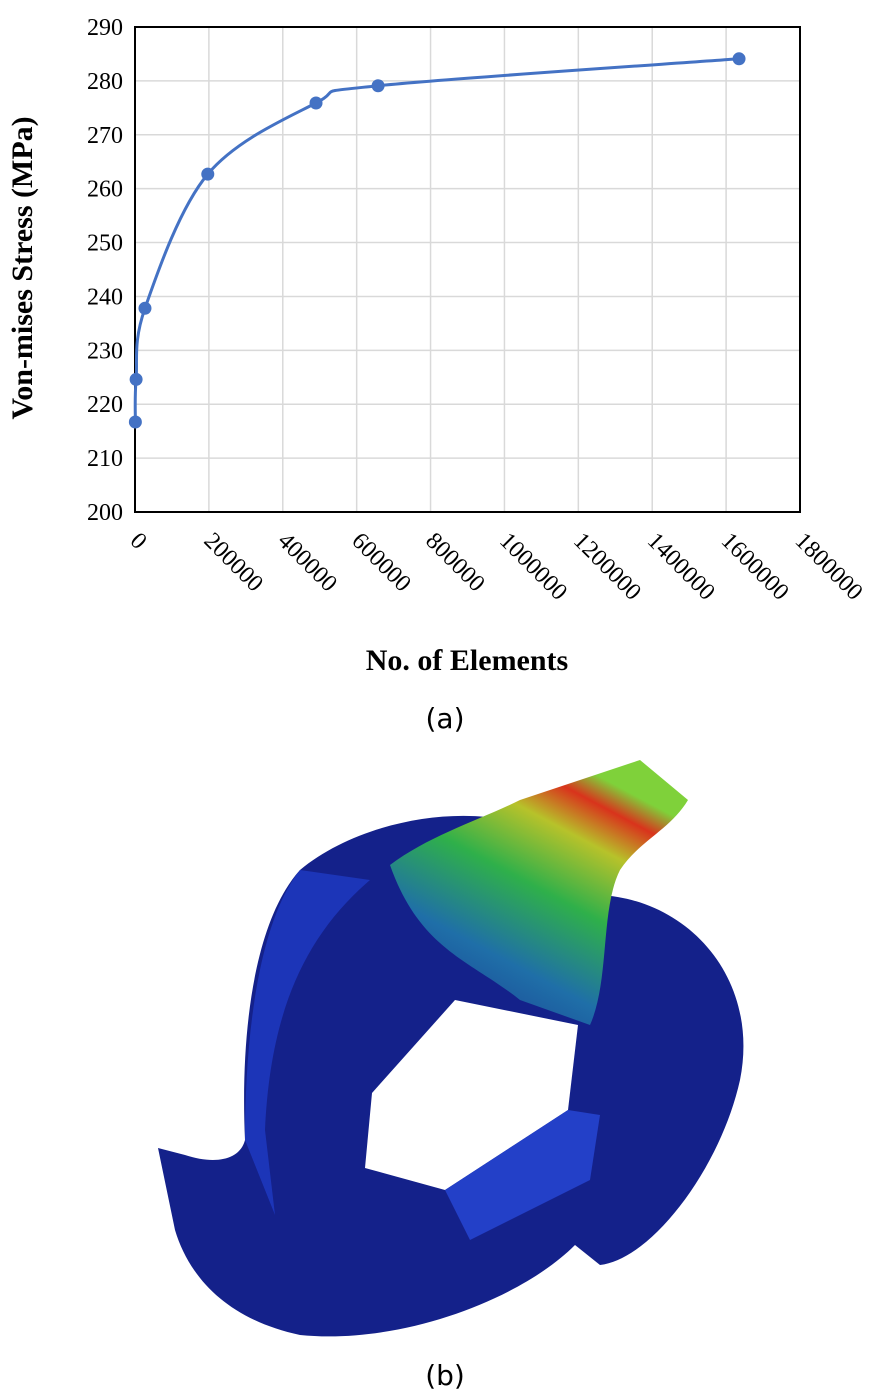 Image resolution: width=890 pixels, height=1396 pixels. Describe the element at coordinates (307, 1042) in the screenshot. I see `ring-face` at that location.